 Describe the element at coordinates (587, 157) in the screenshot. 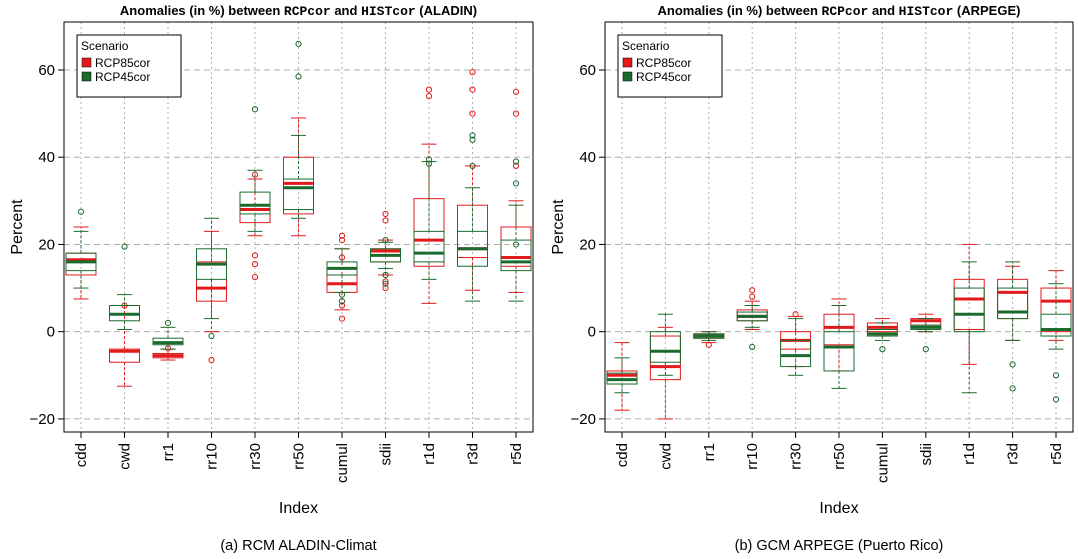

I see `ytick-label: 40` at that location.